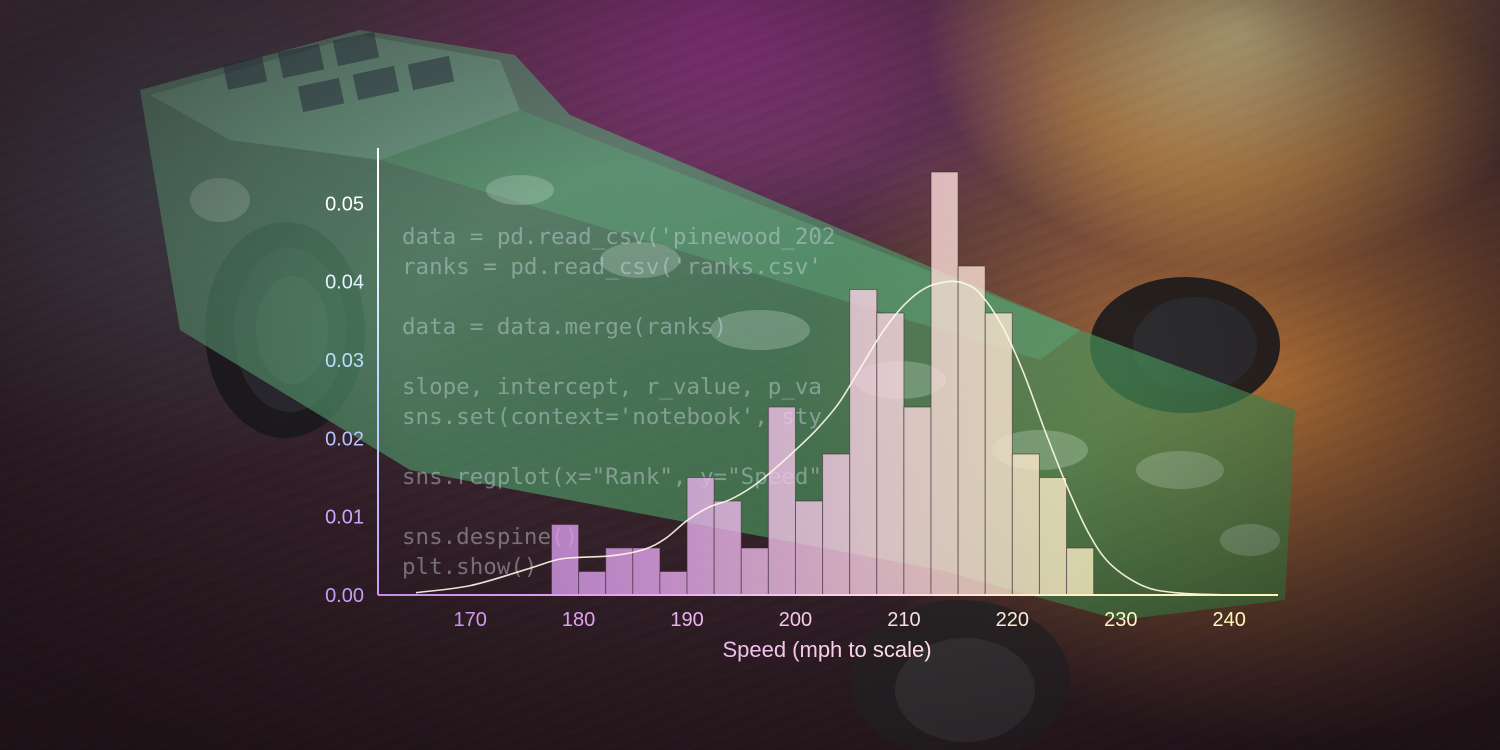  I want to click on code-line: sns.regplot(x="Rank", y="Speed", so click(612, 477).